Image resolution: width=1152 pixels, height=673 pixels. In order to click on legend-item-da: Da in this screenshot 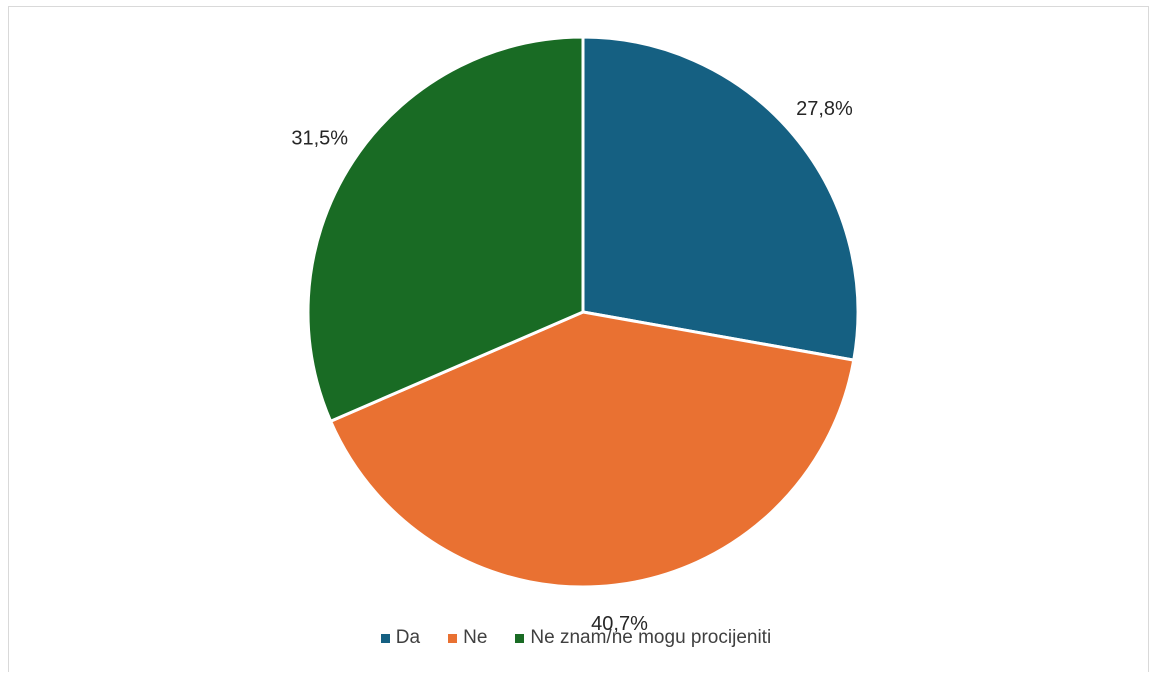, I will do `click(400, 638)`.